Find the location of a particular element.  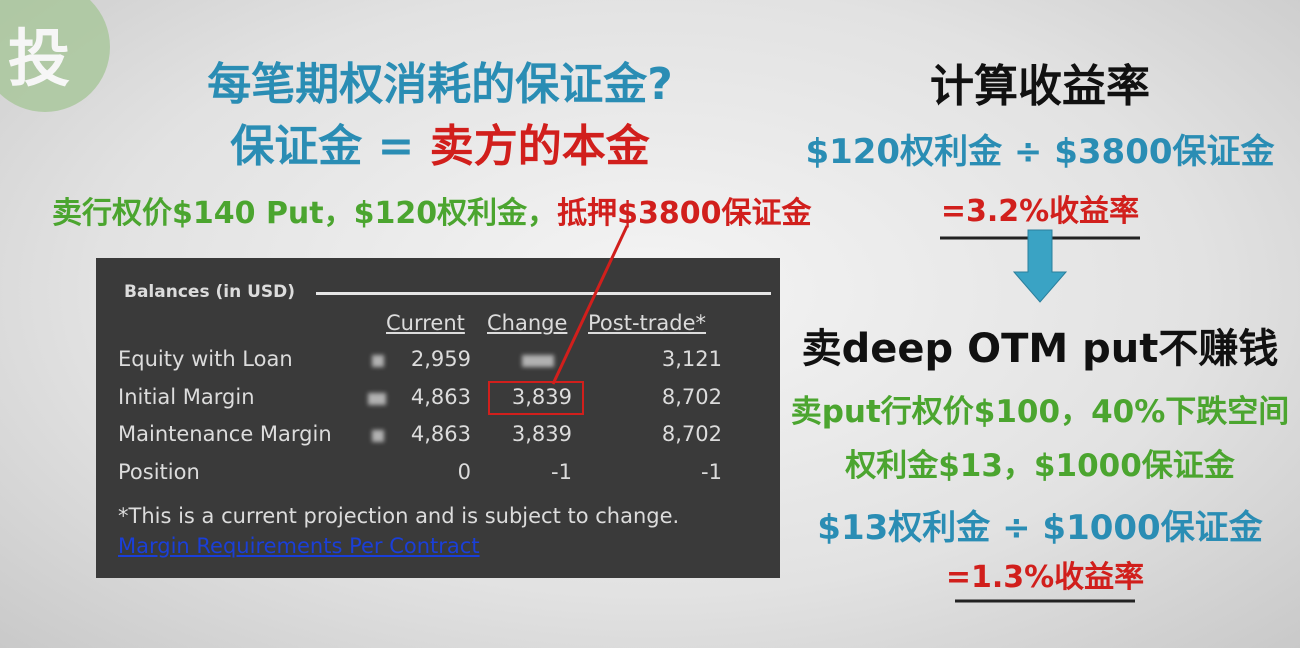

down-arrow is located at coordinates (1040, 266).